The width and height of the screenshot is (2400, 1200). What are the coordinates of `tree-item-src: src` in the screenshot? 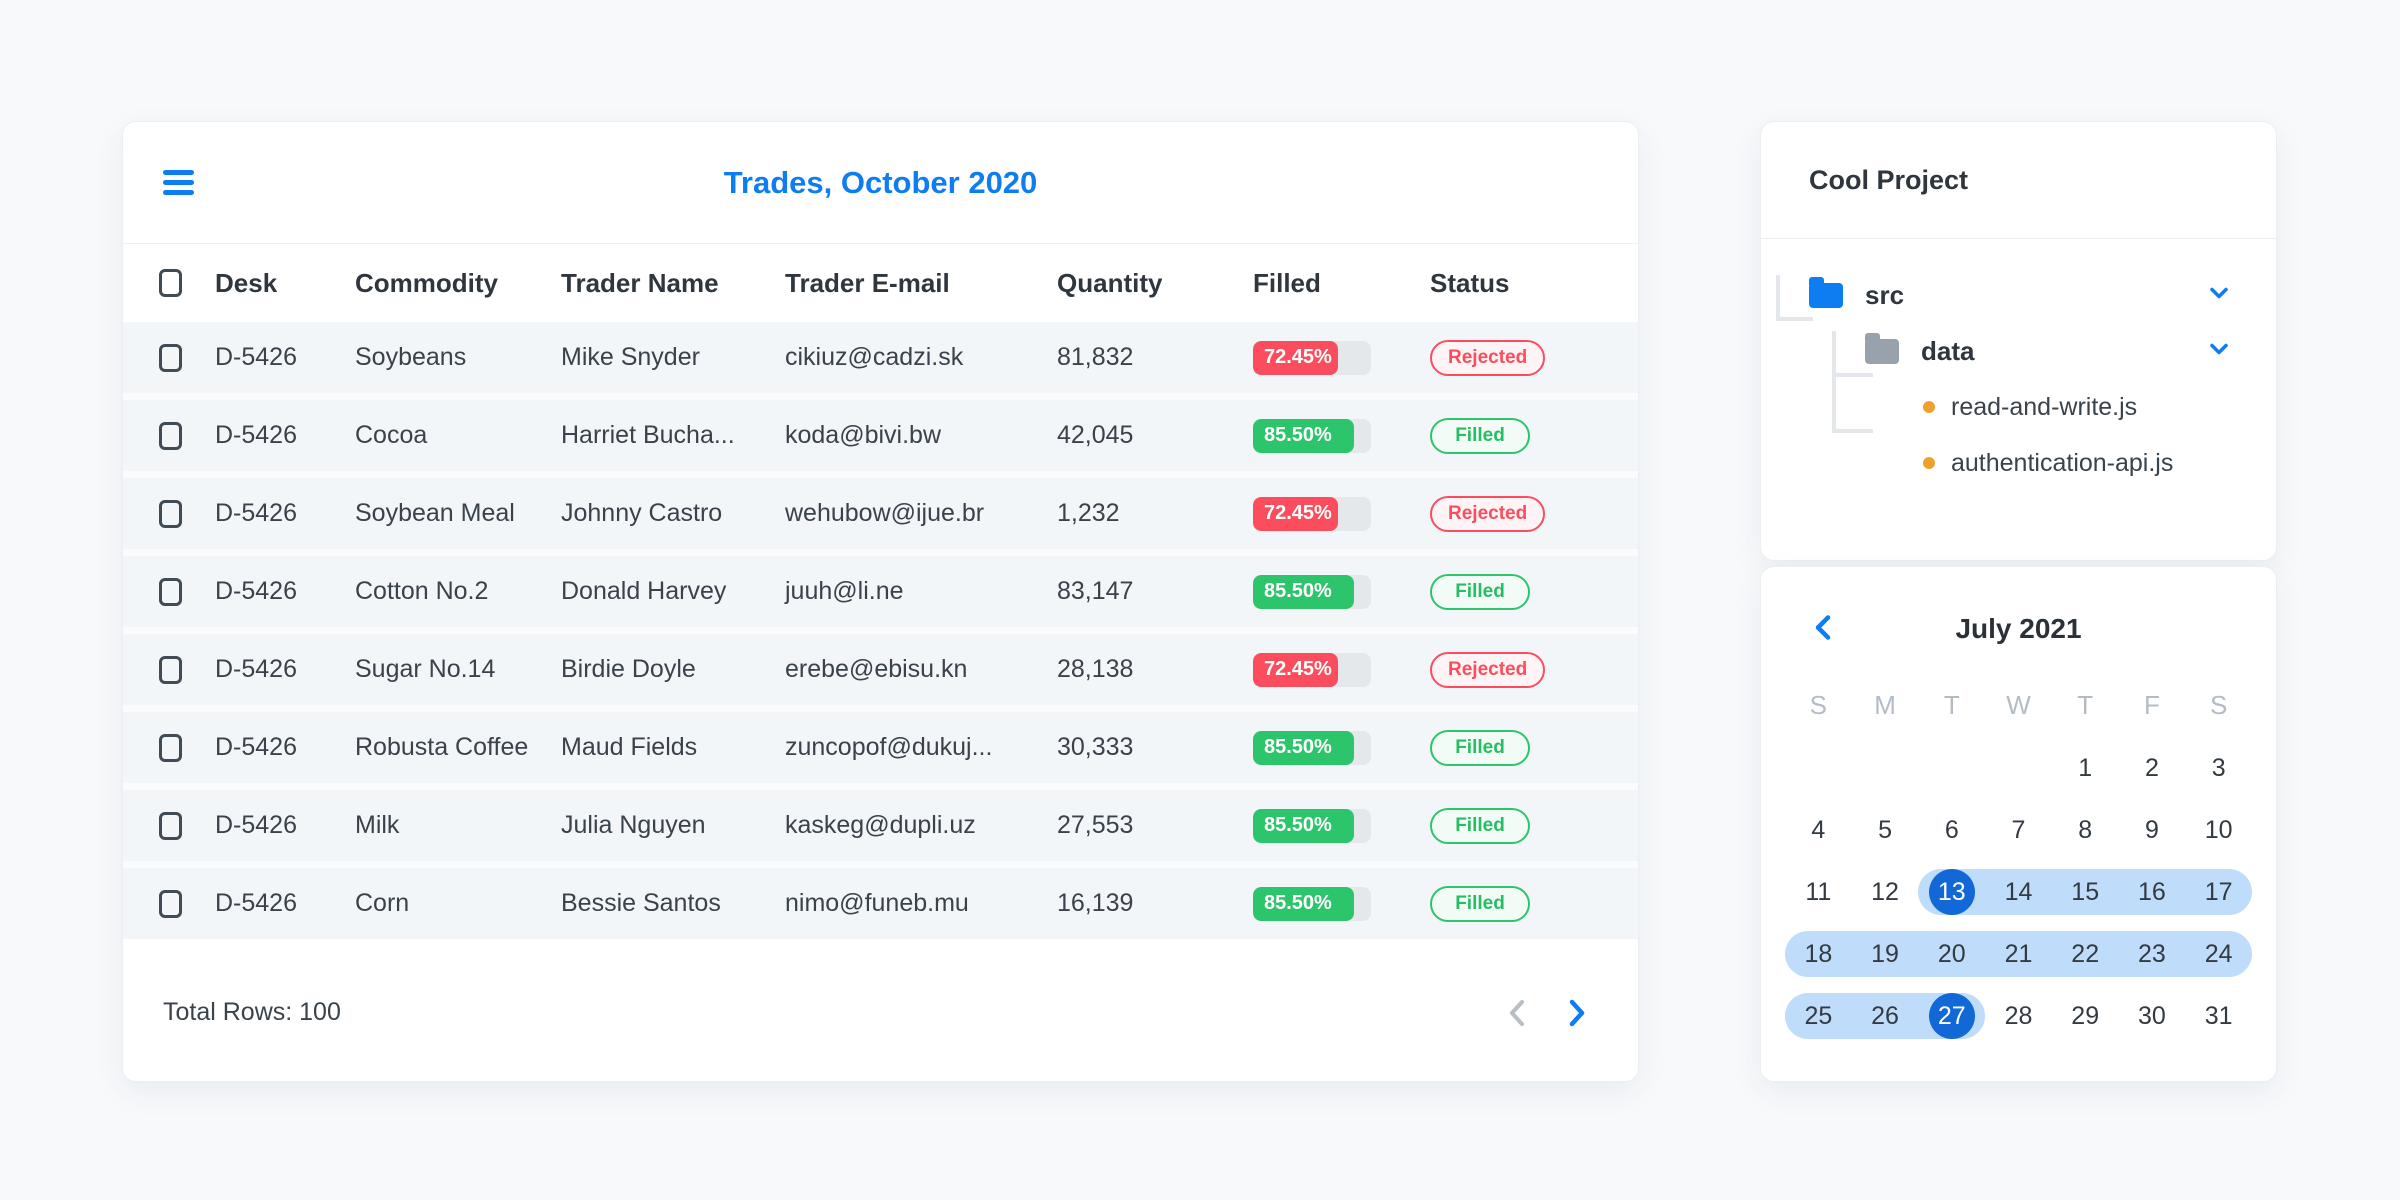 It's located at (2020, 295).